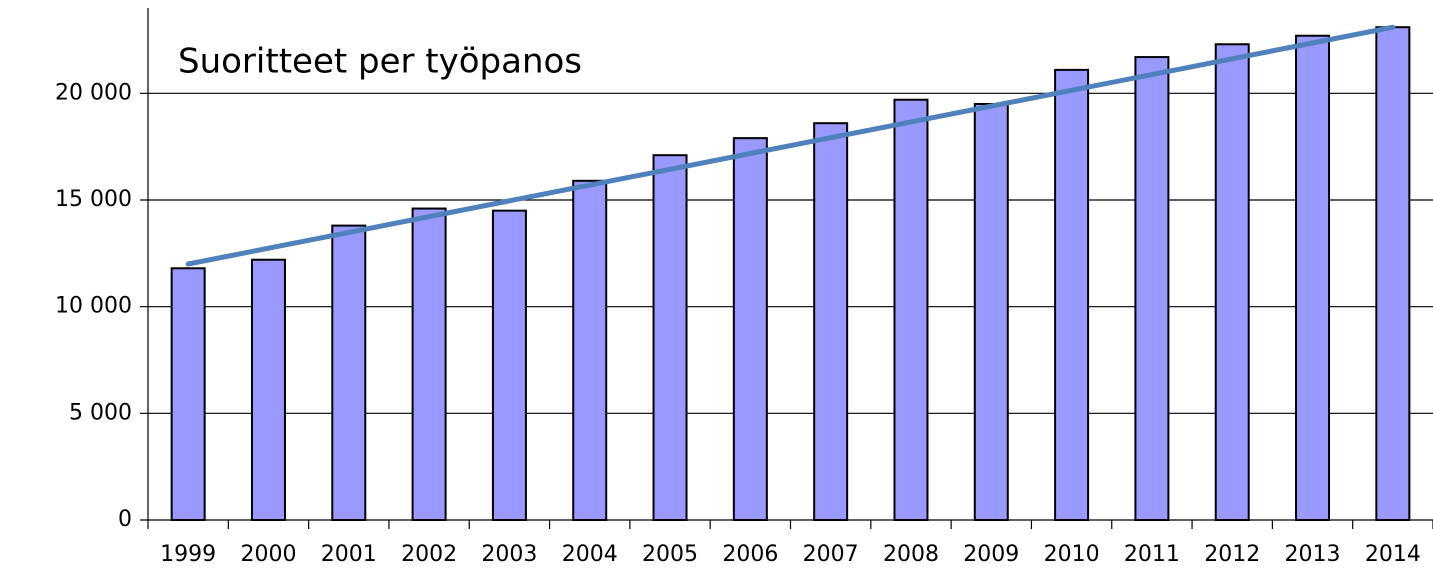  What do you see at coordinates (509, 554) in the screenshot?
I see `x-tick-label: 2003` at bounding box center [509, 554].